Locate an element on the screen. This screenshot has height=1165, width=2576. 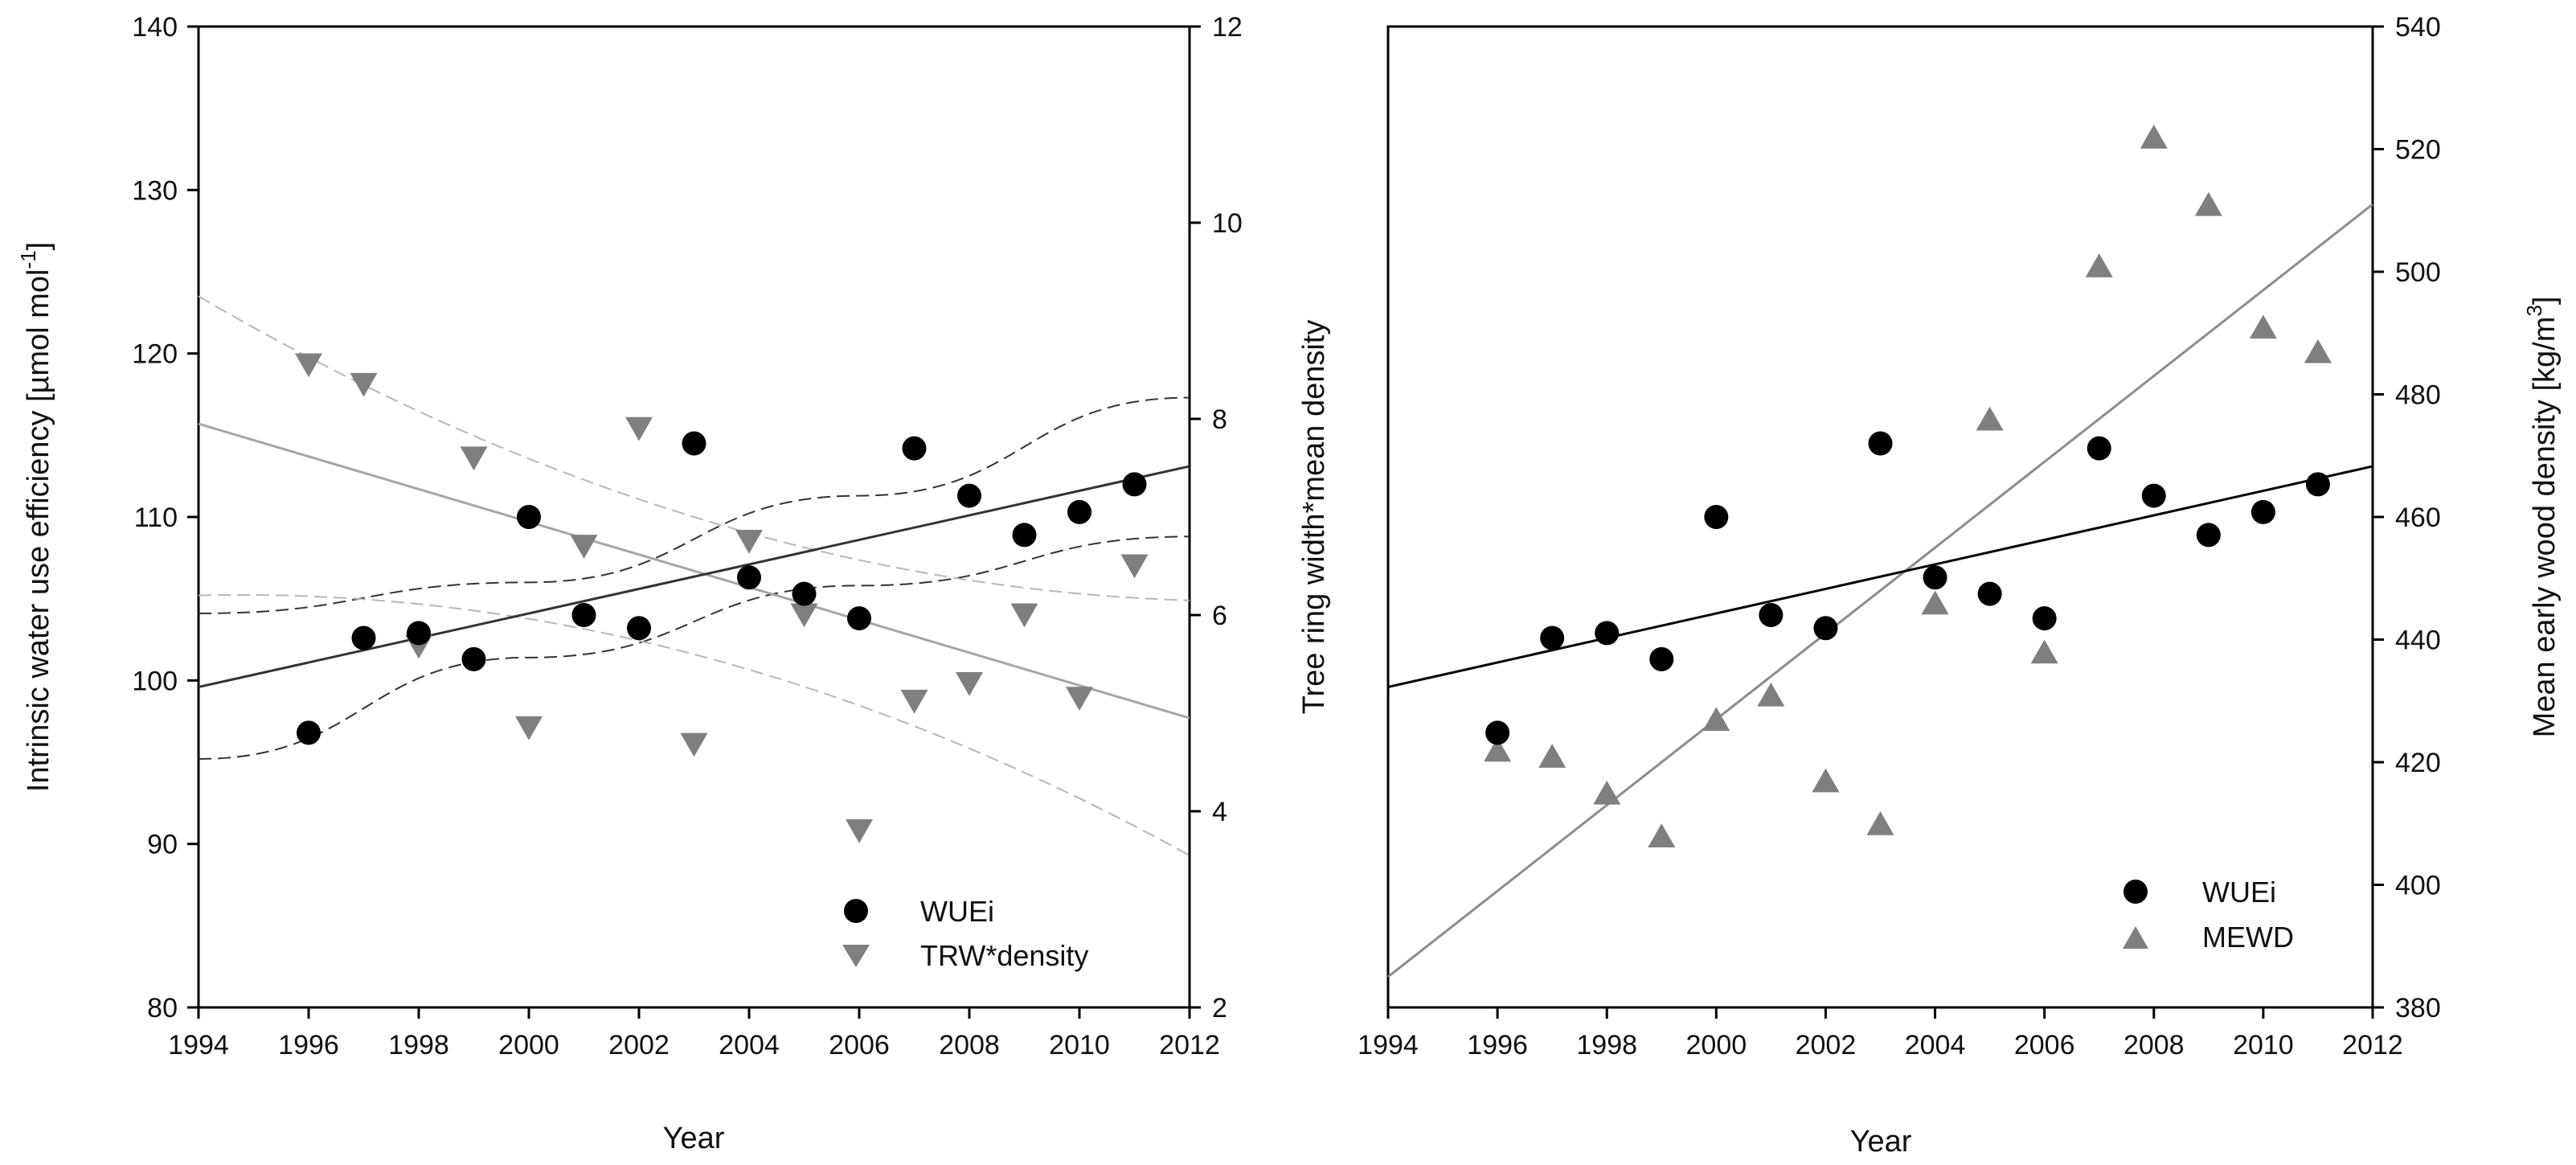
y-left-tick-label: 140 is located at coordinates (155, 27).